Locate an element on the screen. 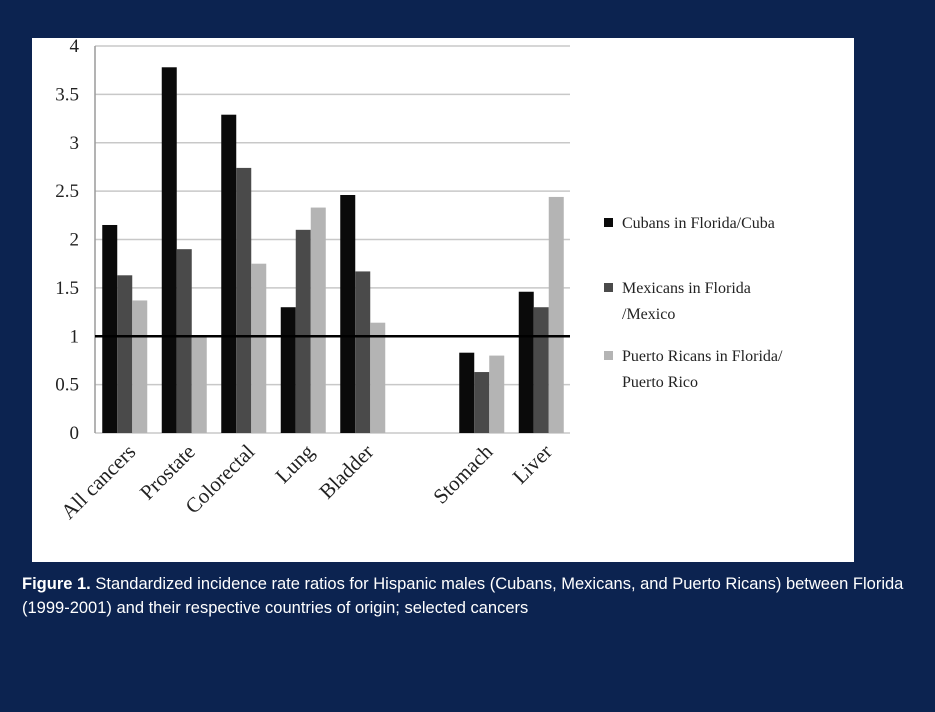  legend-label: Cubans in Florida/Cuba is located at coordinates (698, 223).